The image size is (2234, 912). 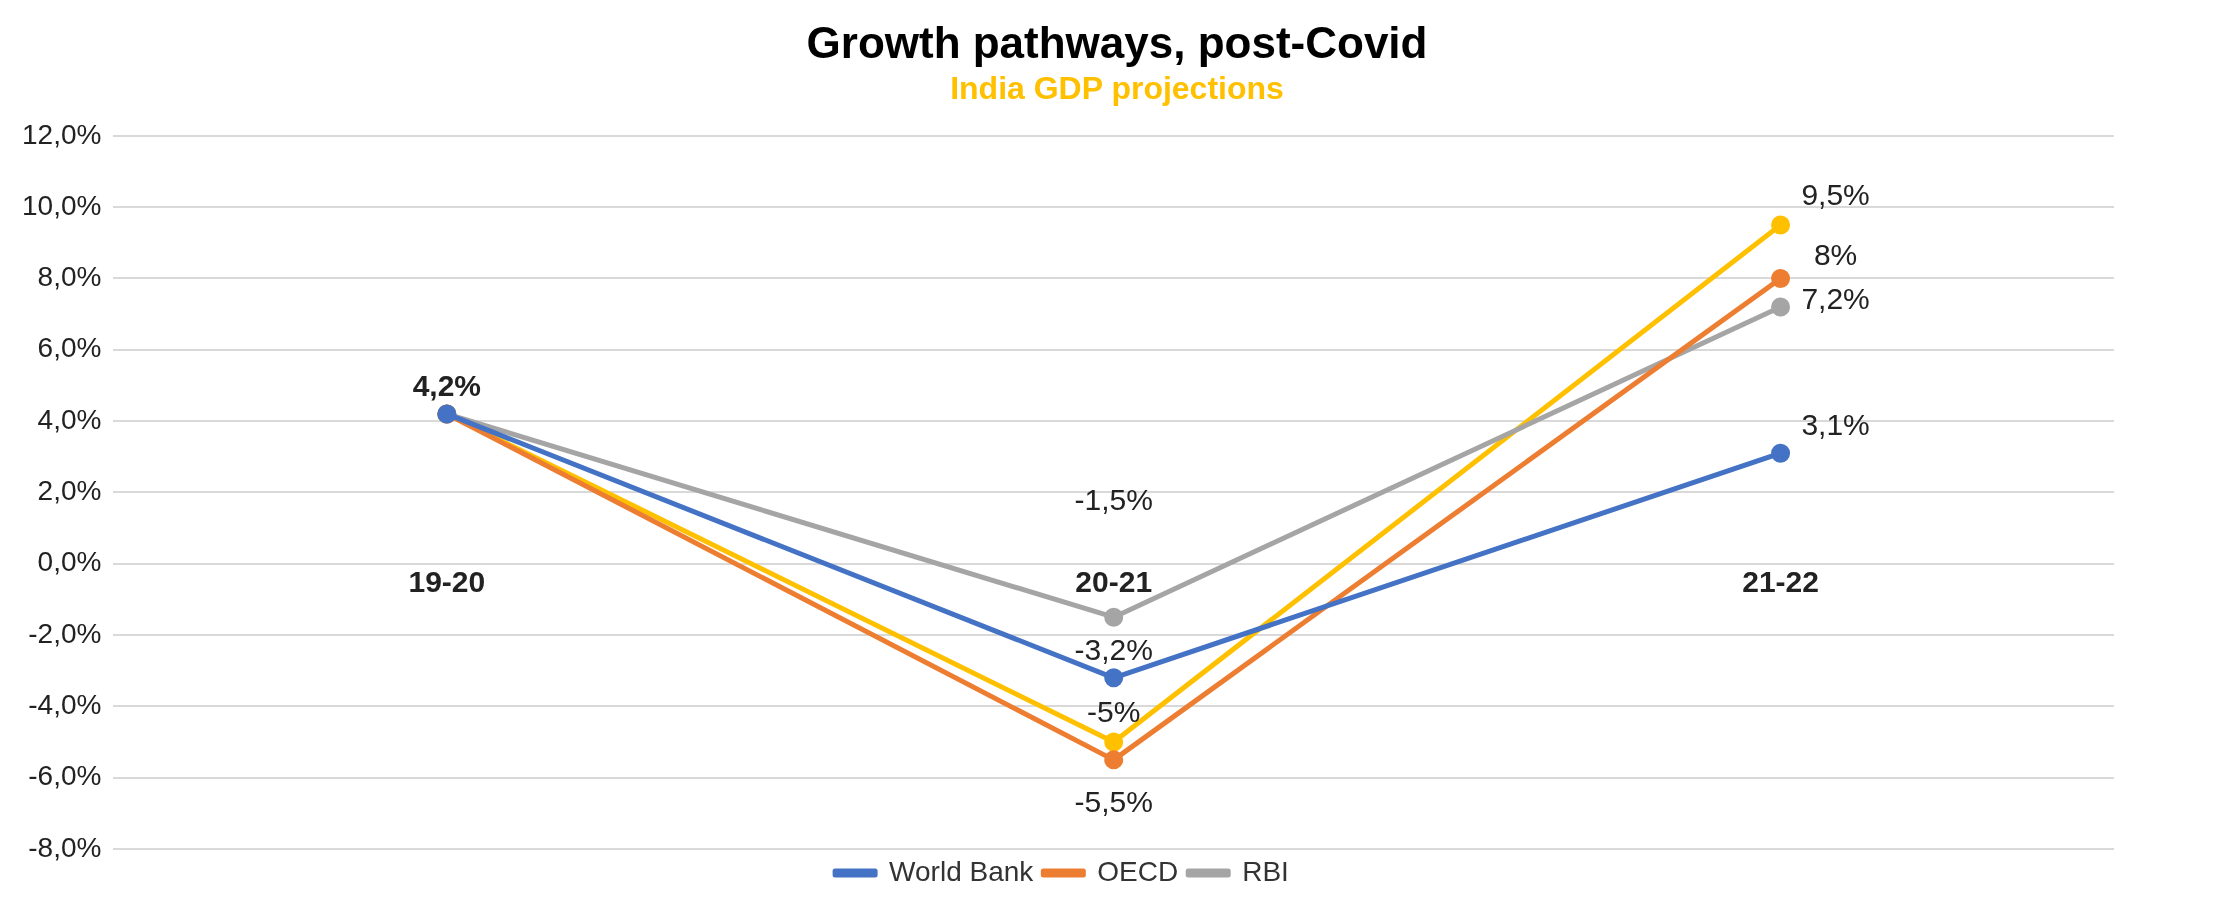 What do you see at coordinates (69, 419) in the screenshot?
I see `y-tick-label: 4,0%` at bounding box center [69, 419].